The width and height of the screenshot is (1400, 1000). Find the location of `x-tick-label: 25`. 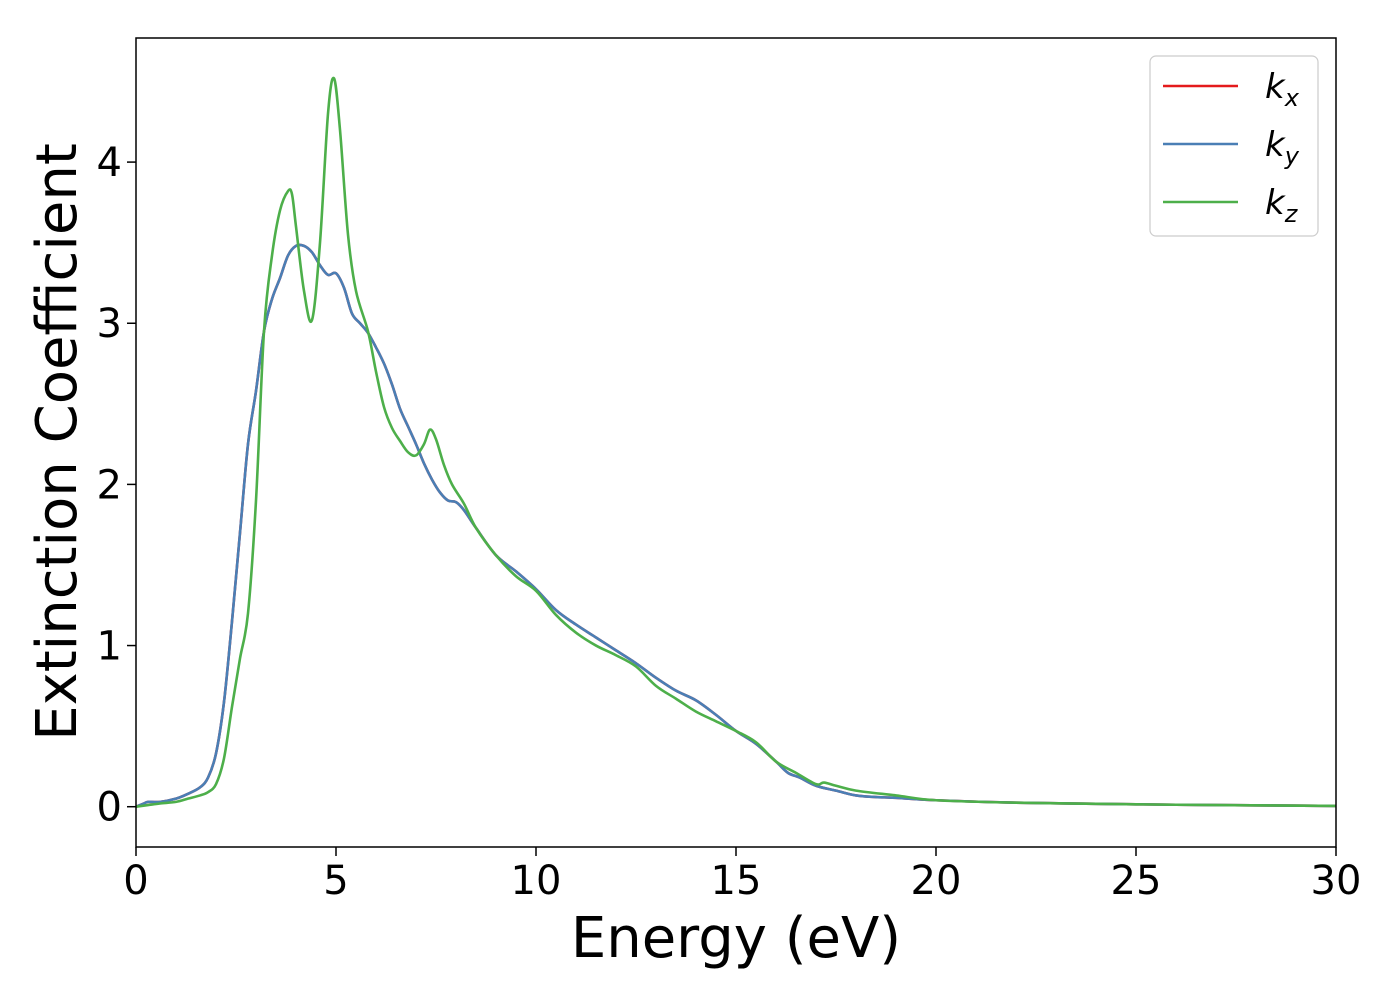

x-tick-label: 25 is located at coordinates (1136, 881).